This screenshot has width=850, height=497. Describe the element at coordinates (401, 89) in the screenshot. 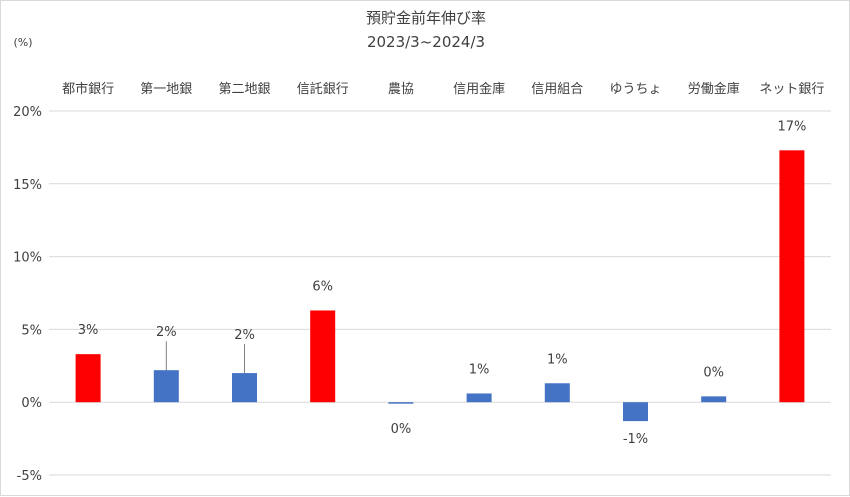

I see `category-label: 農協` at that location.